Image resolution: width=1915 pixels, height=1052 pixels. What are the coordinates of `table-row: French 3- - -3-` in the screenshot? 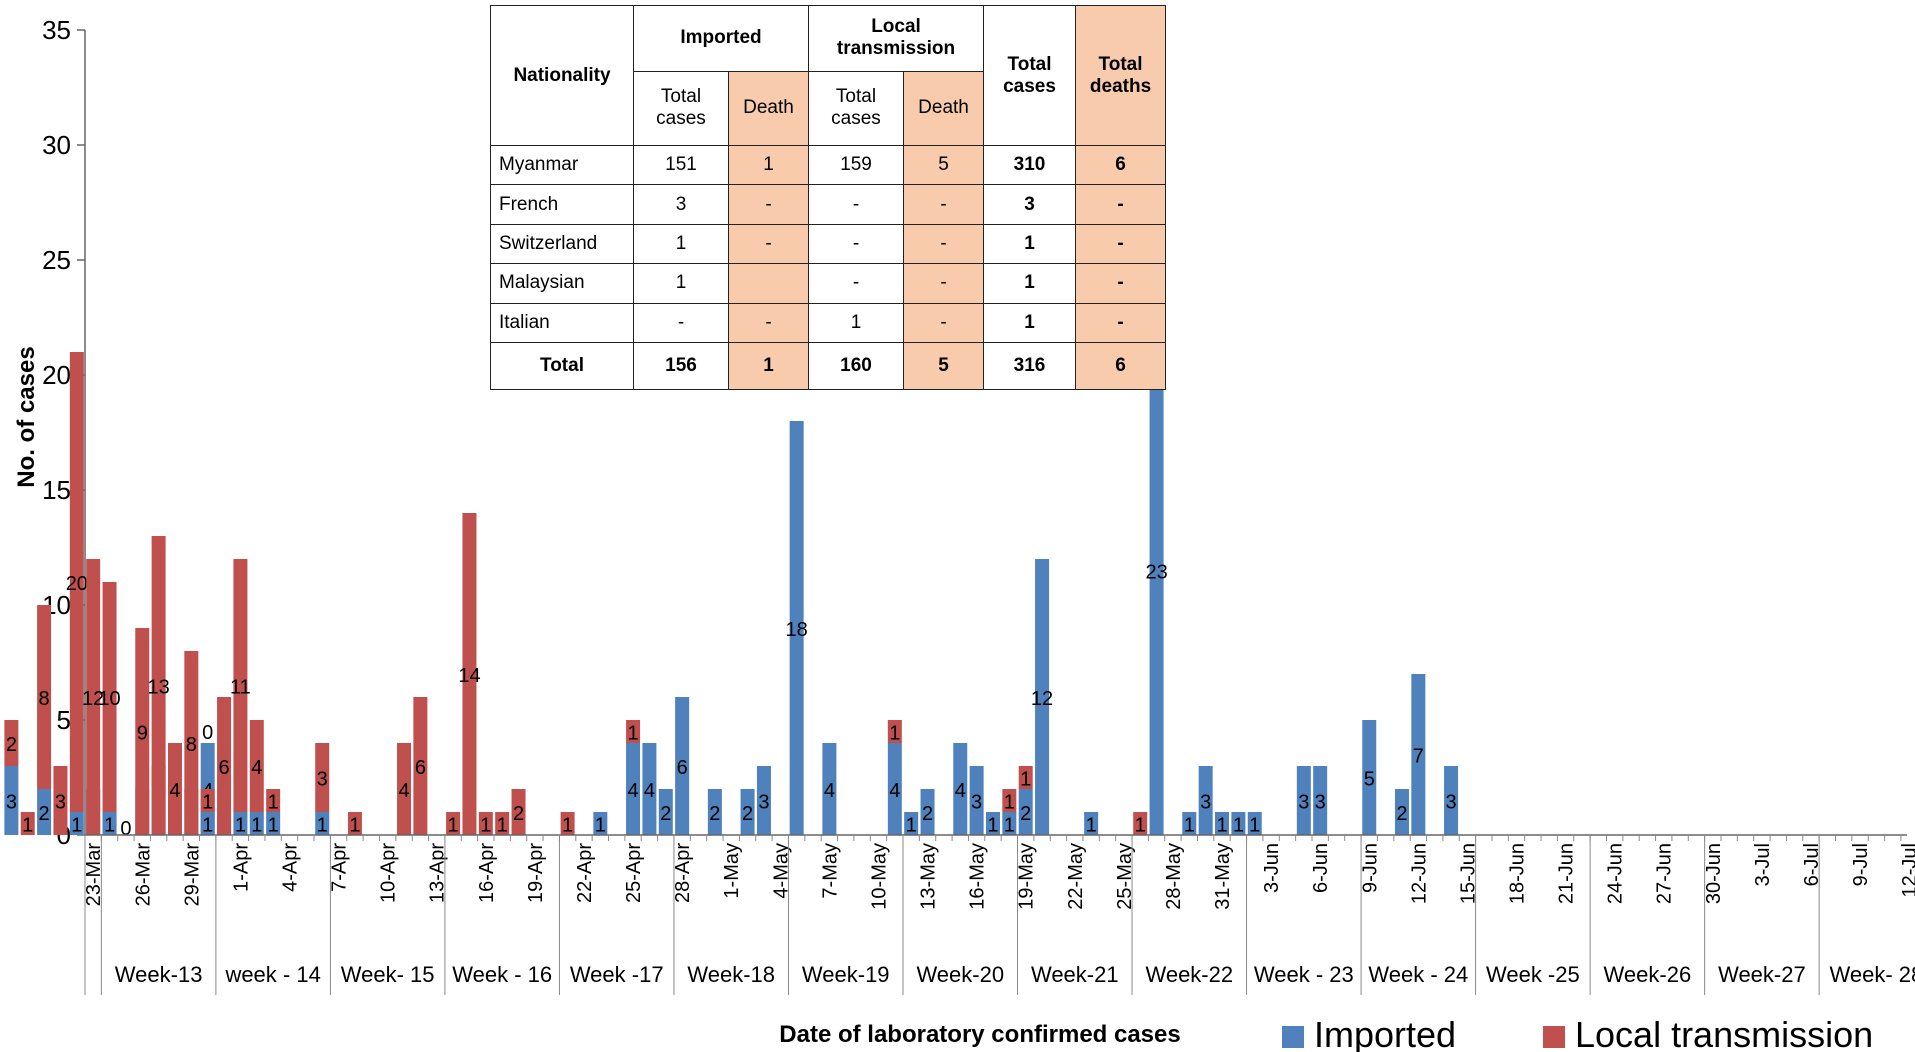 It's located at (828, 204).